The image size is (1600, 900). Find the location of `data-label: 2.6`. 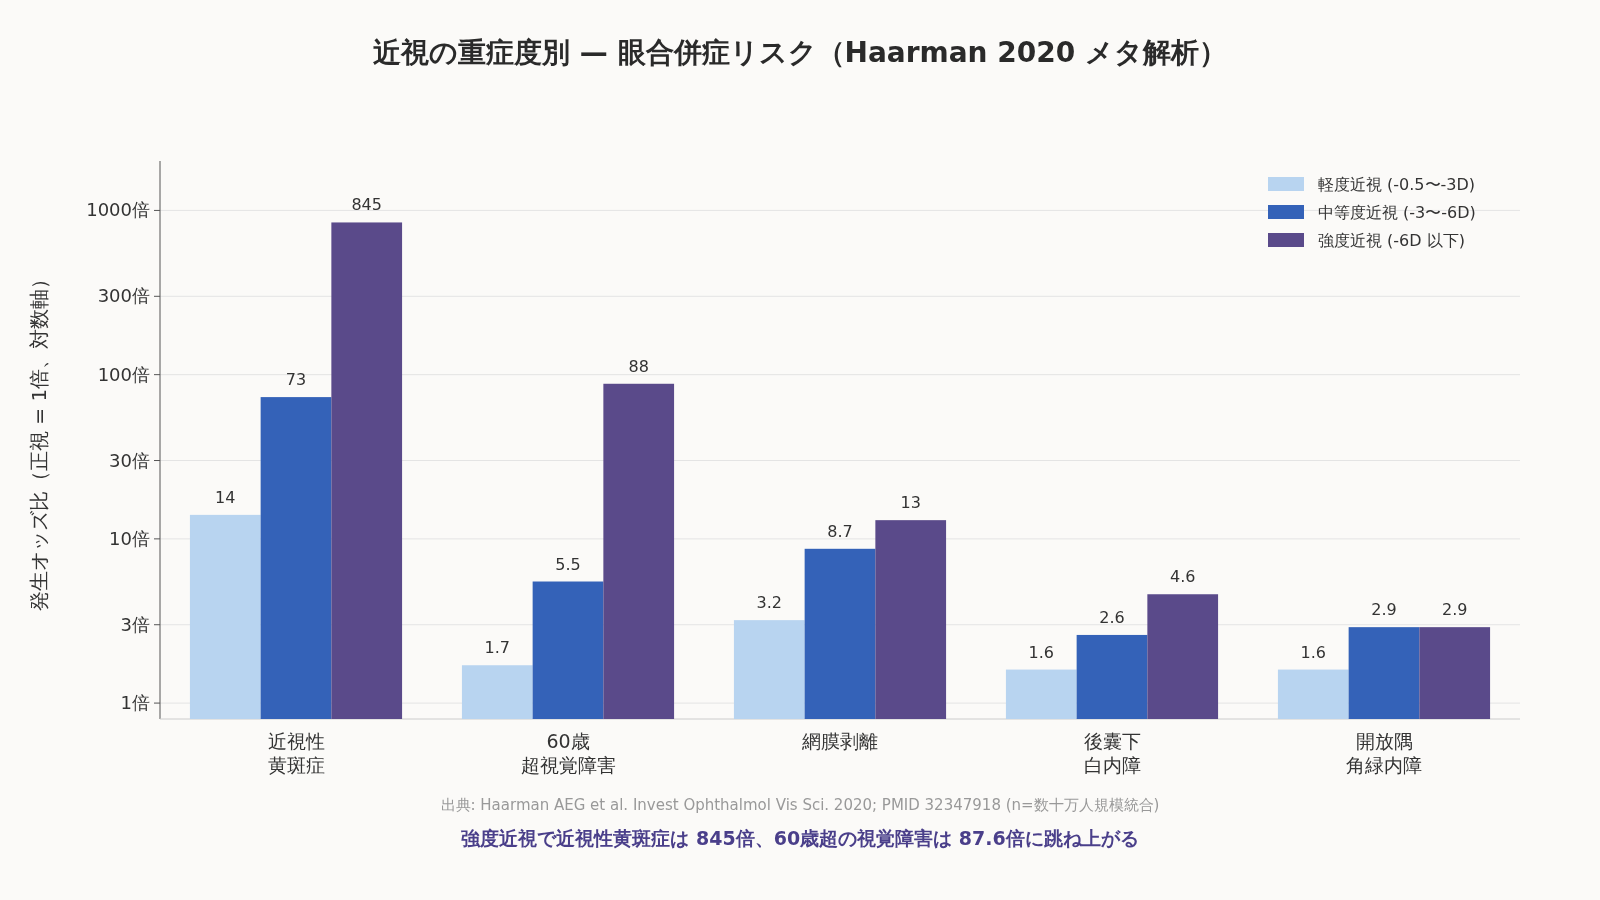

data-label: 2.6 is located at coordinates (1112, 617).